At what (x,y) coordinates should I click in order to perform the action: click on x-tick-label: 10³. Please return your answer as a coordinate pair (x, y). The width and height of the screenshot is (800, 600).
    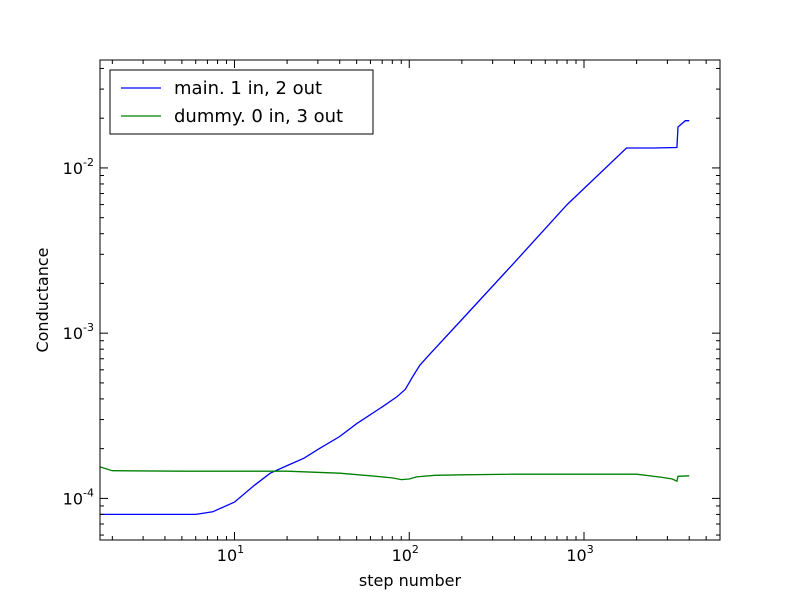
    Looking at the image, I should click on (579, 554).